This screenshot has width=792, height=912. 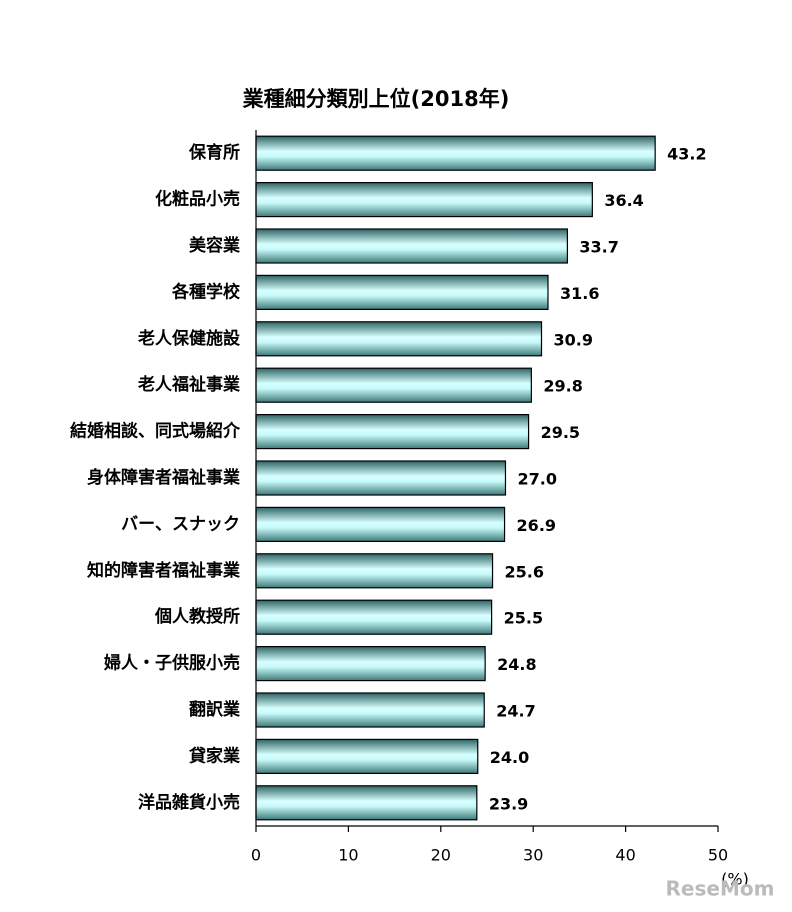 What do you see at coordinates (536, 479) in the screenshot?
I see `value-label: 27.0` at bounding box center [536, 479].